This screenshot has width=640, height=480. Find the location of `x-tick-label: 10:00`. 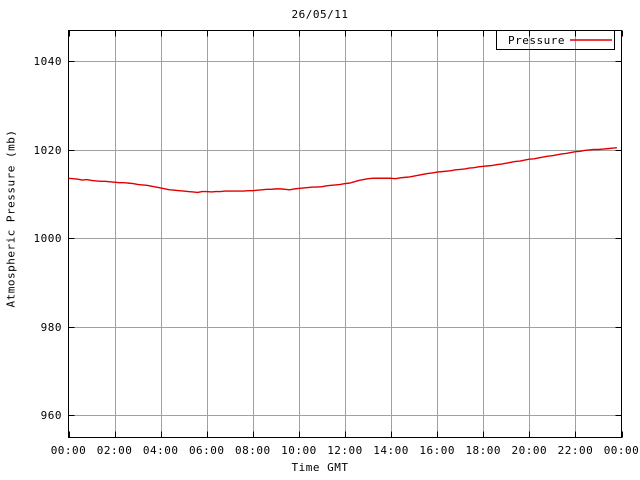

x-tick-label: 10:00 is located at coordinates (299, 450).